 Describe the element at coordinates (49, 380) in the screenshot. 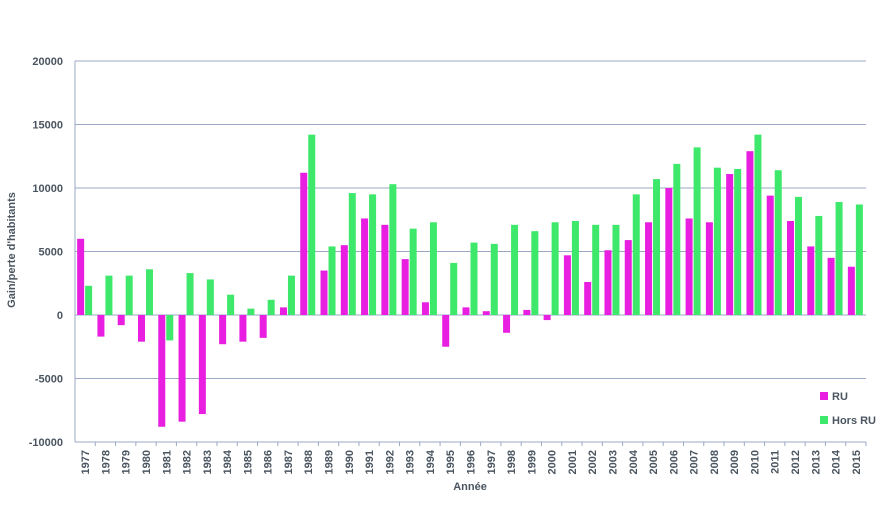

I see `y-tick-label: -5000` at that location.